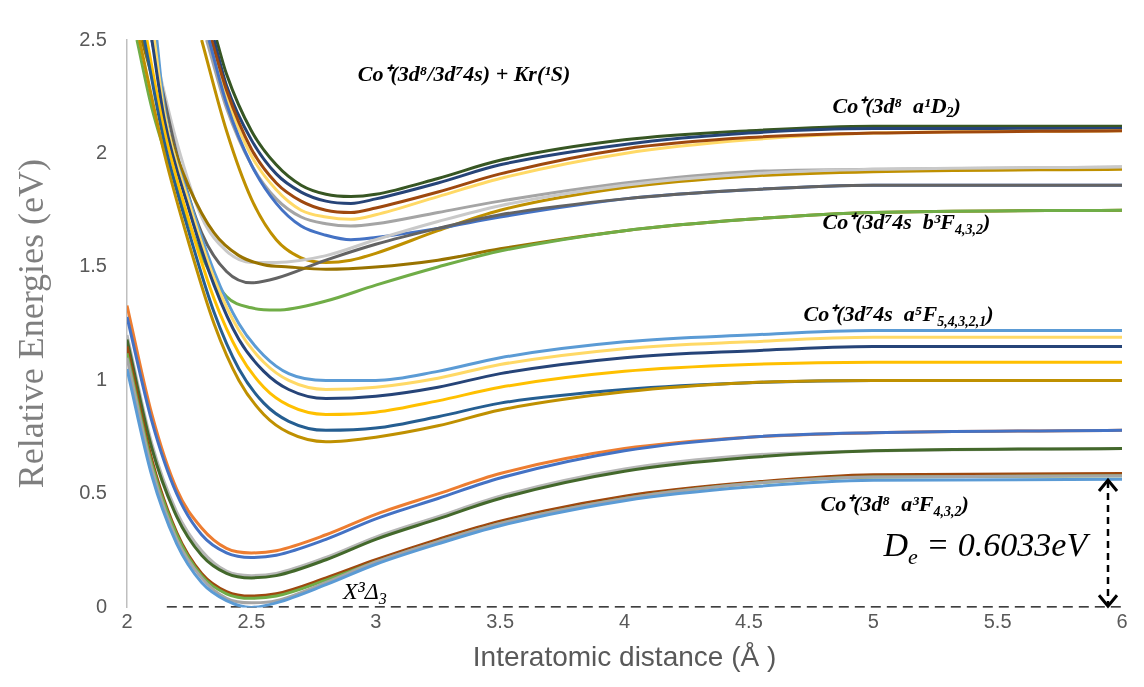 This screenshot has width=1144, height=687. Describe the element at coordinates (31, 324) in the screenshot. I see `y-axis-title: Relative Energies (eV)` at that location.